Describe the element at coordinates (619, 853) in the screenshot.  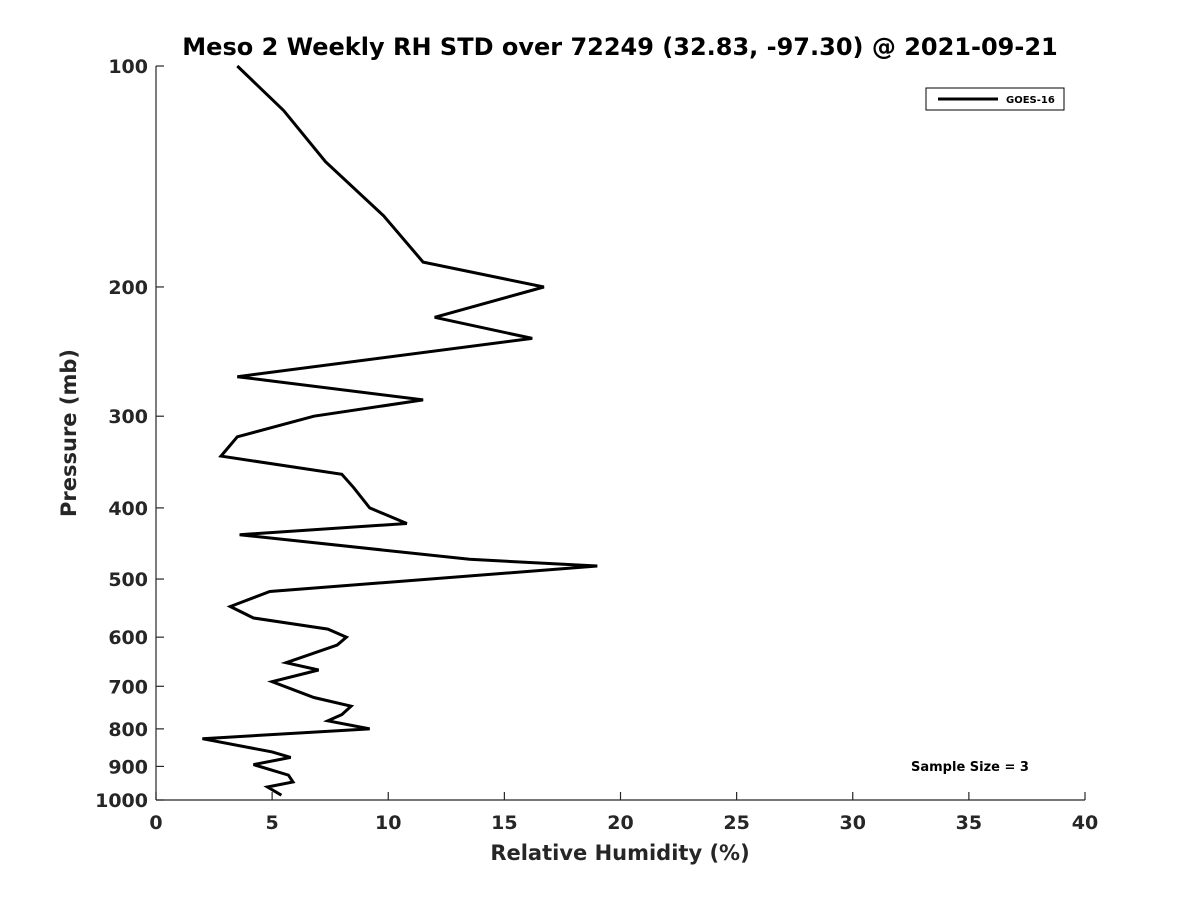
I see `x-axis-label: Relative Humidity (%)` at that location.